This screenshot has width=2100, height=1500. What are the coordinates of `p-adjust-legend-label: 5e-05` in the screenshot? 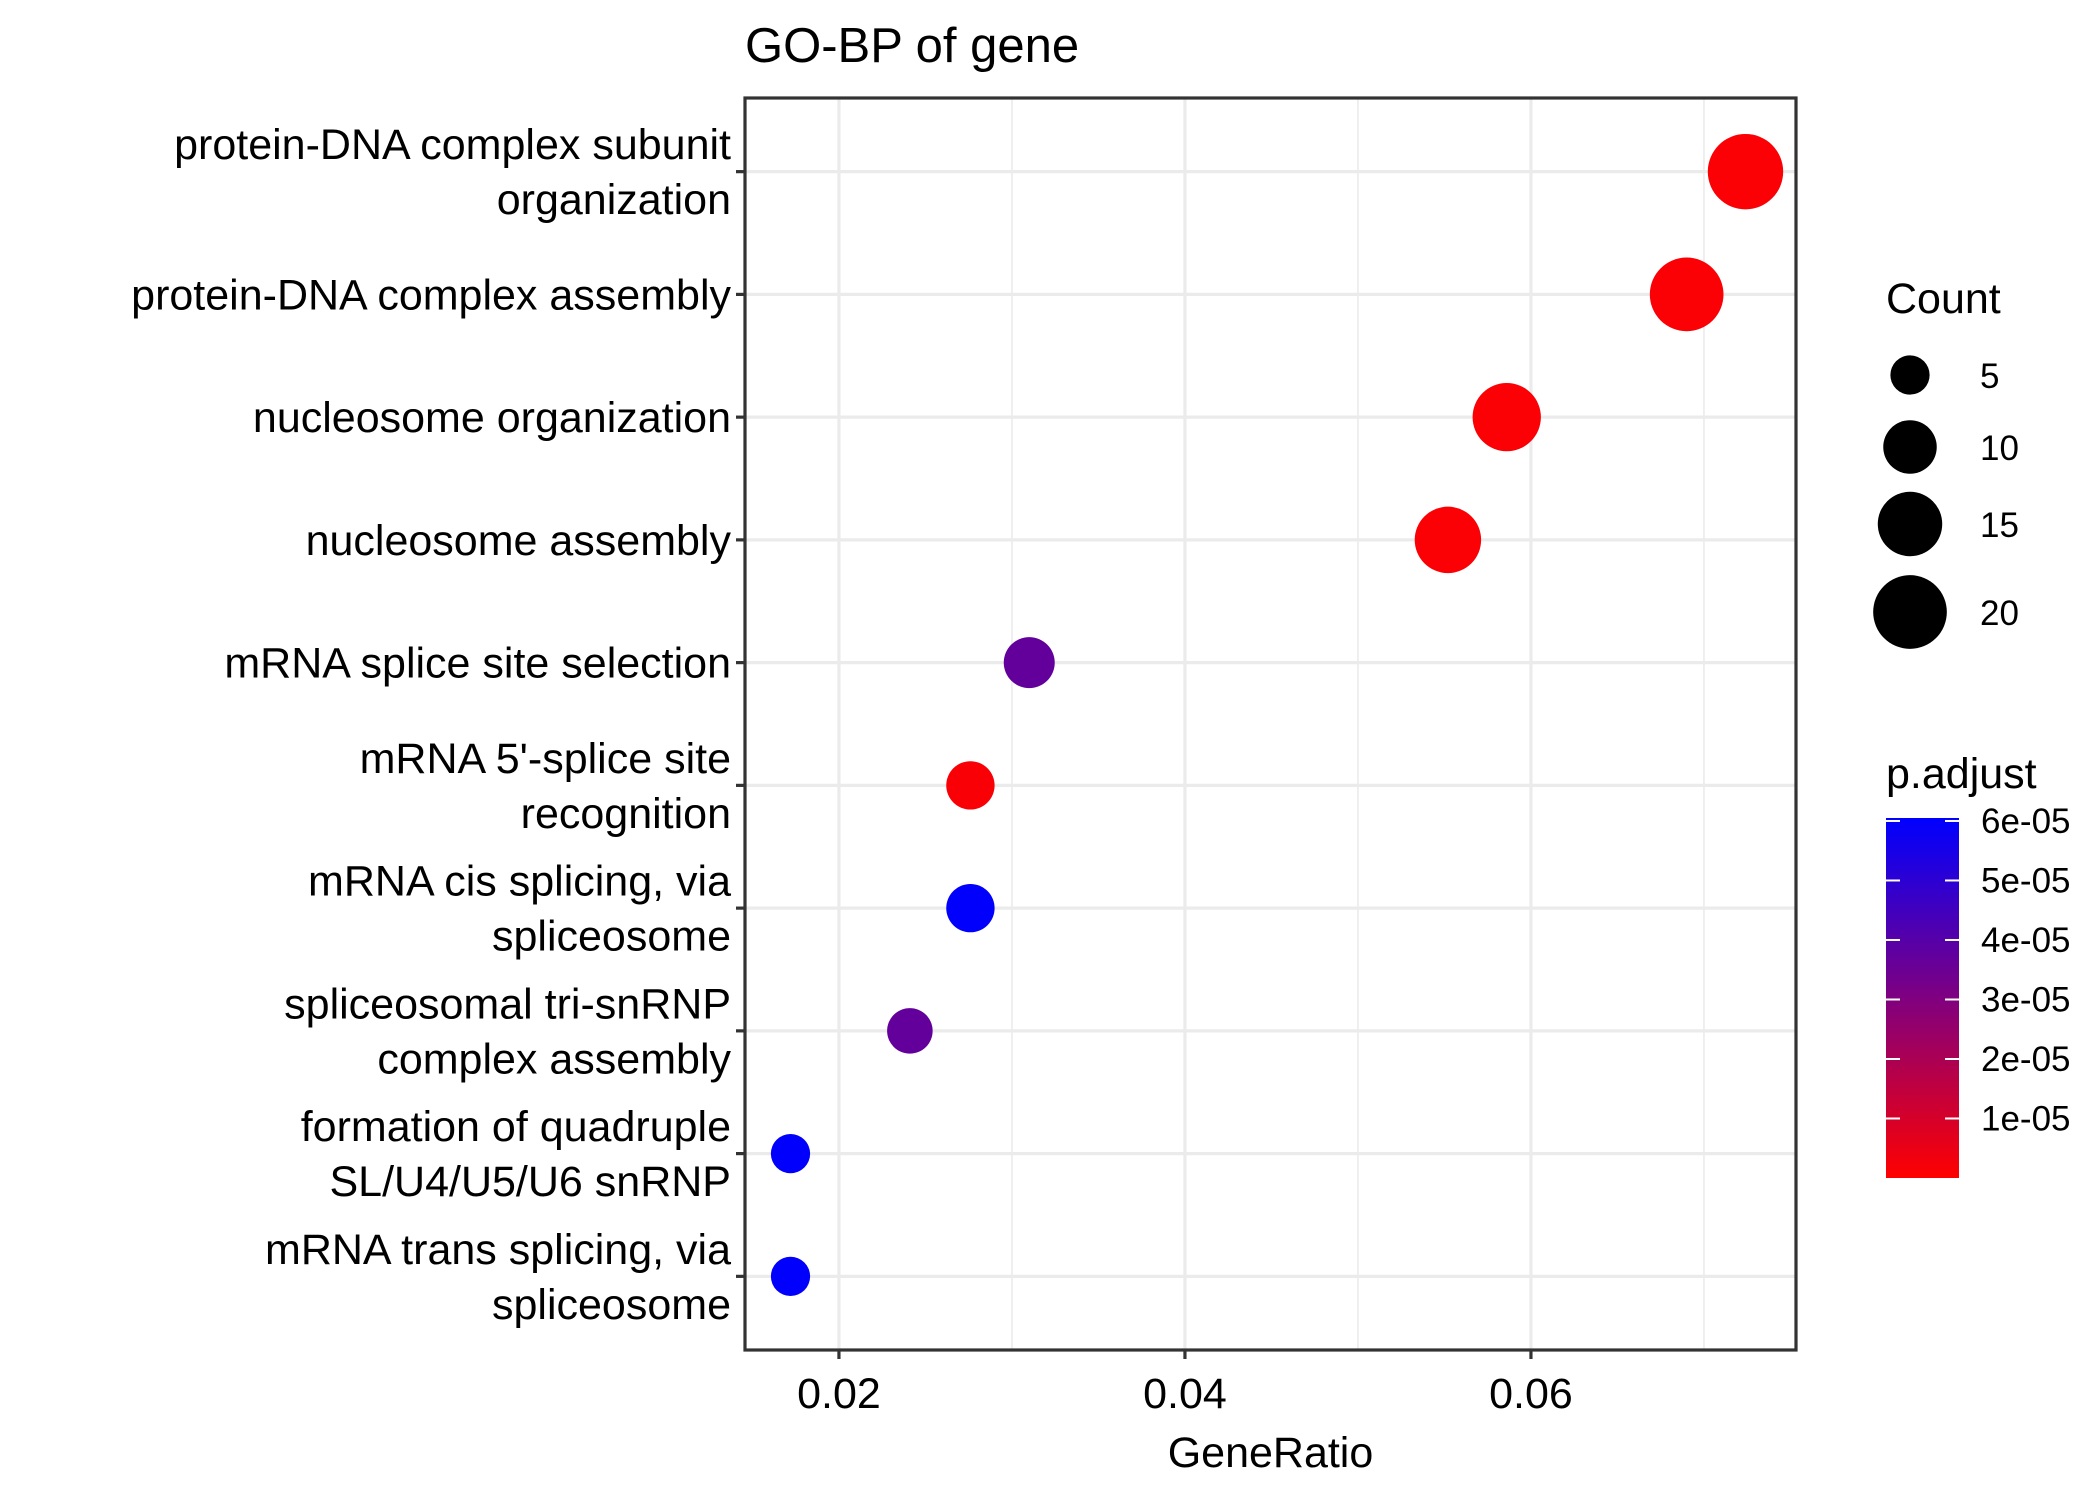 It's located at (2026, 880).